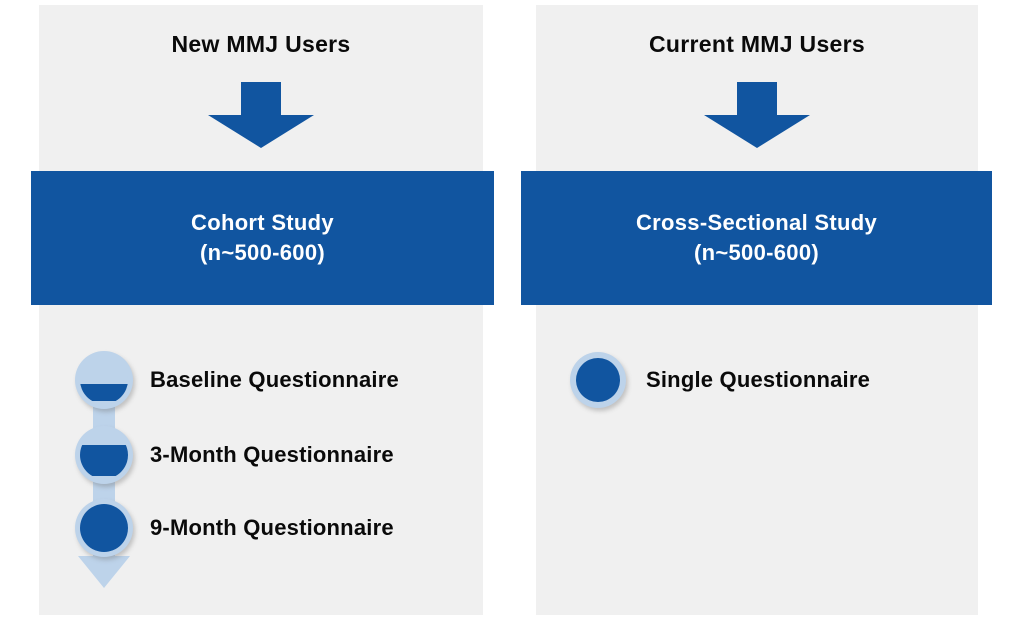 This screenshot has height=622, width=1024. What do you see at coordinates (756, 238) in the screenshot?
I see `cross-sectional-study-banner: Cross-Sectional Study (n~500-600)` at bounding box center [756, 238].